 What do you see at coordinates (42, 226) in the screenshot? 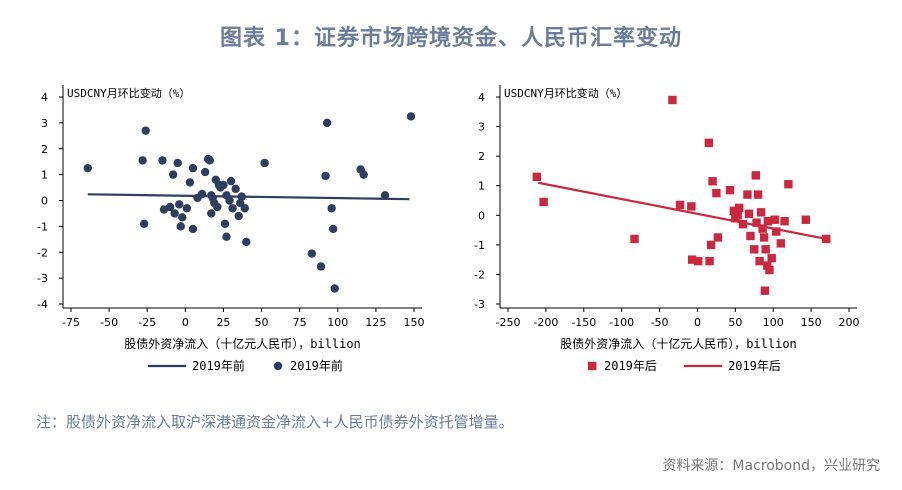
I see `y-tick-label: -1` at bounding box center [42, 226].